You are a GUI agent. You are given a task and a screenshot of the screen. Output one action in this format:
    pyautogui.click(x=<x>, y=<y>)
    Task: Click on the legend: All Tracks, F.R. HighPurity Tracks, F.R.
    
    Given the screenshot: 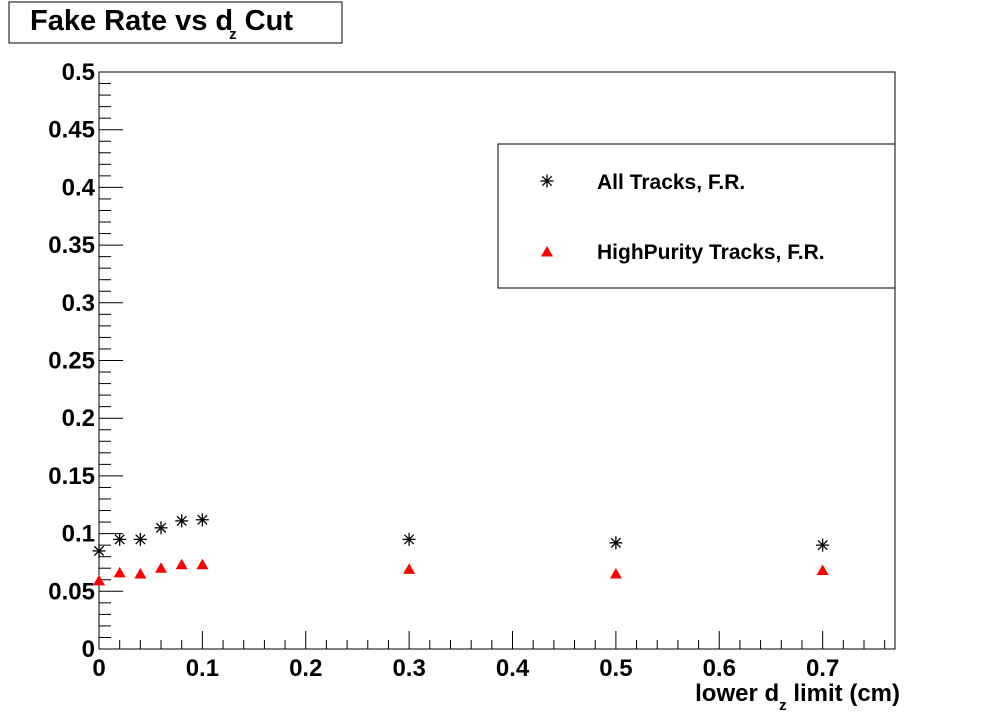 What is the action you would take?
    pyautogui.click(x=696, y=216)
    